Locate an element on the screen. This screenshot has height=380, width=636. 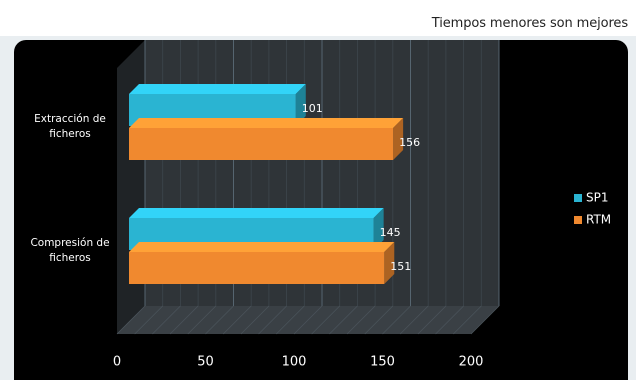
category-label: Extracción de is located at coordinates (70, 119).